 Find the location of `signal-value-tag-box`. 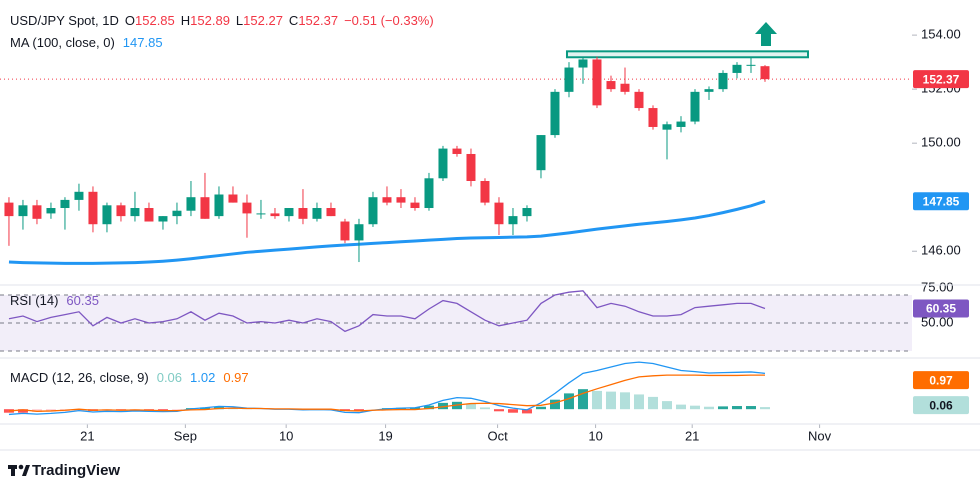

signal-value-tag-box is located at coordinates (941, 380).